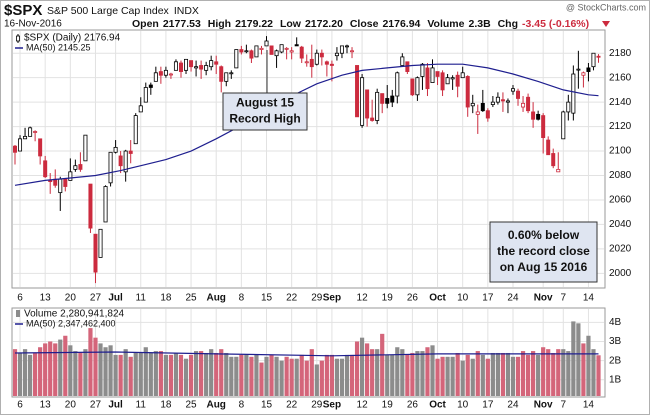 The width and height of the screenshot is (650, 415). What do you see at coordinates (267, 298) in the screenshot?
I see `x-tick-label: 15` at bounding box center [267, 298].